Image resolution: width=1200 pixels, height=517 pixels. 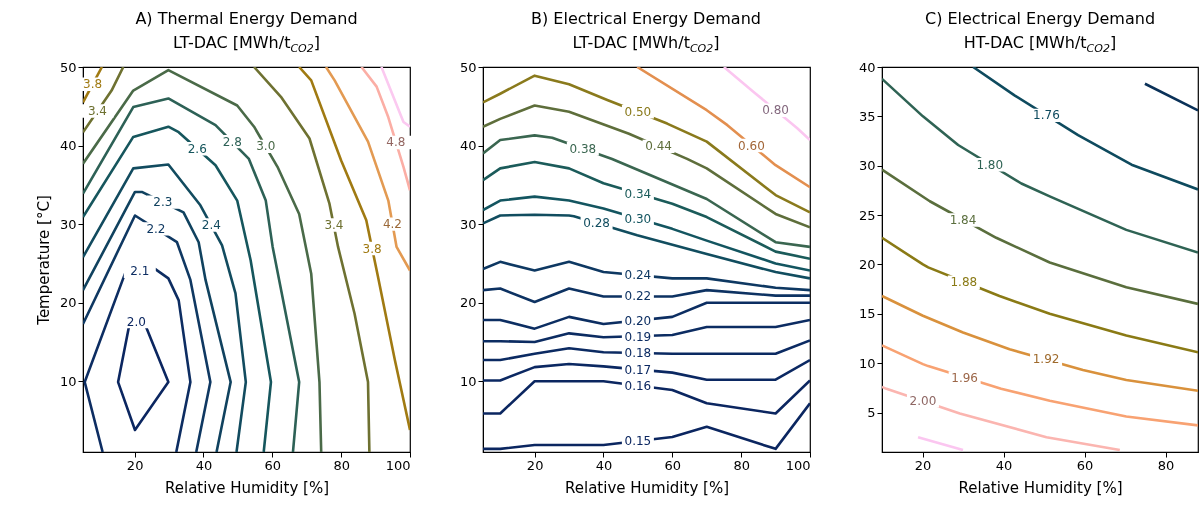 I want to click on annotation: 1.80, so click(x=990, y=164).